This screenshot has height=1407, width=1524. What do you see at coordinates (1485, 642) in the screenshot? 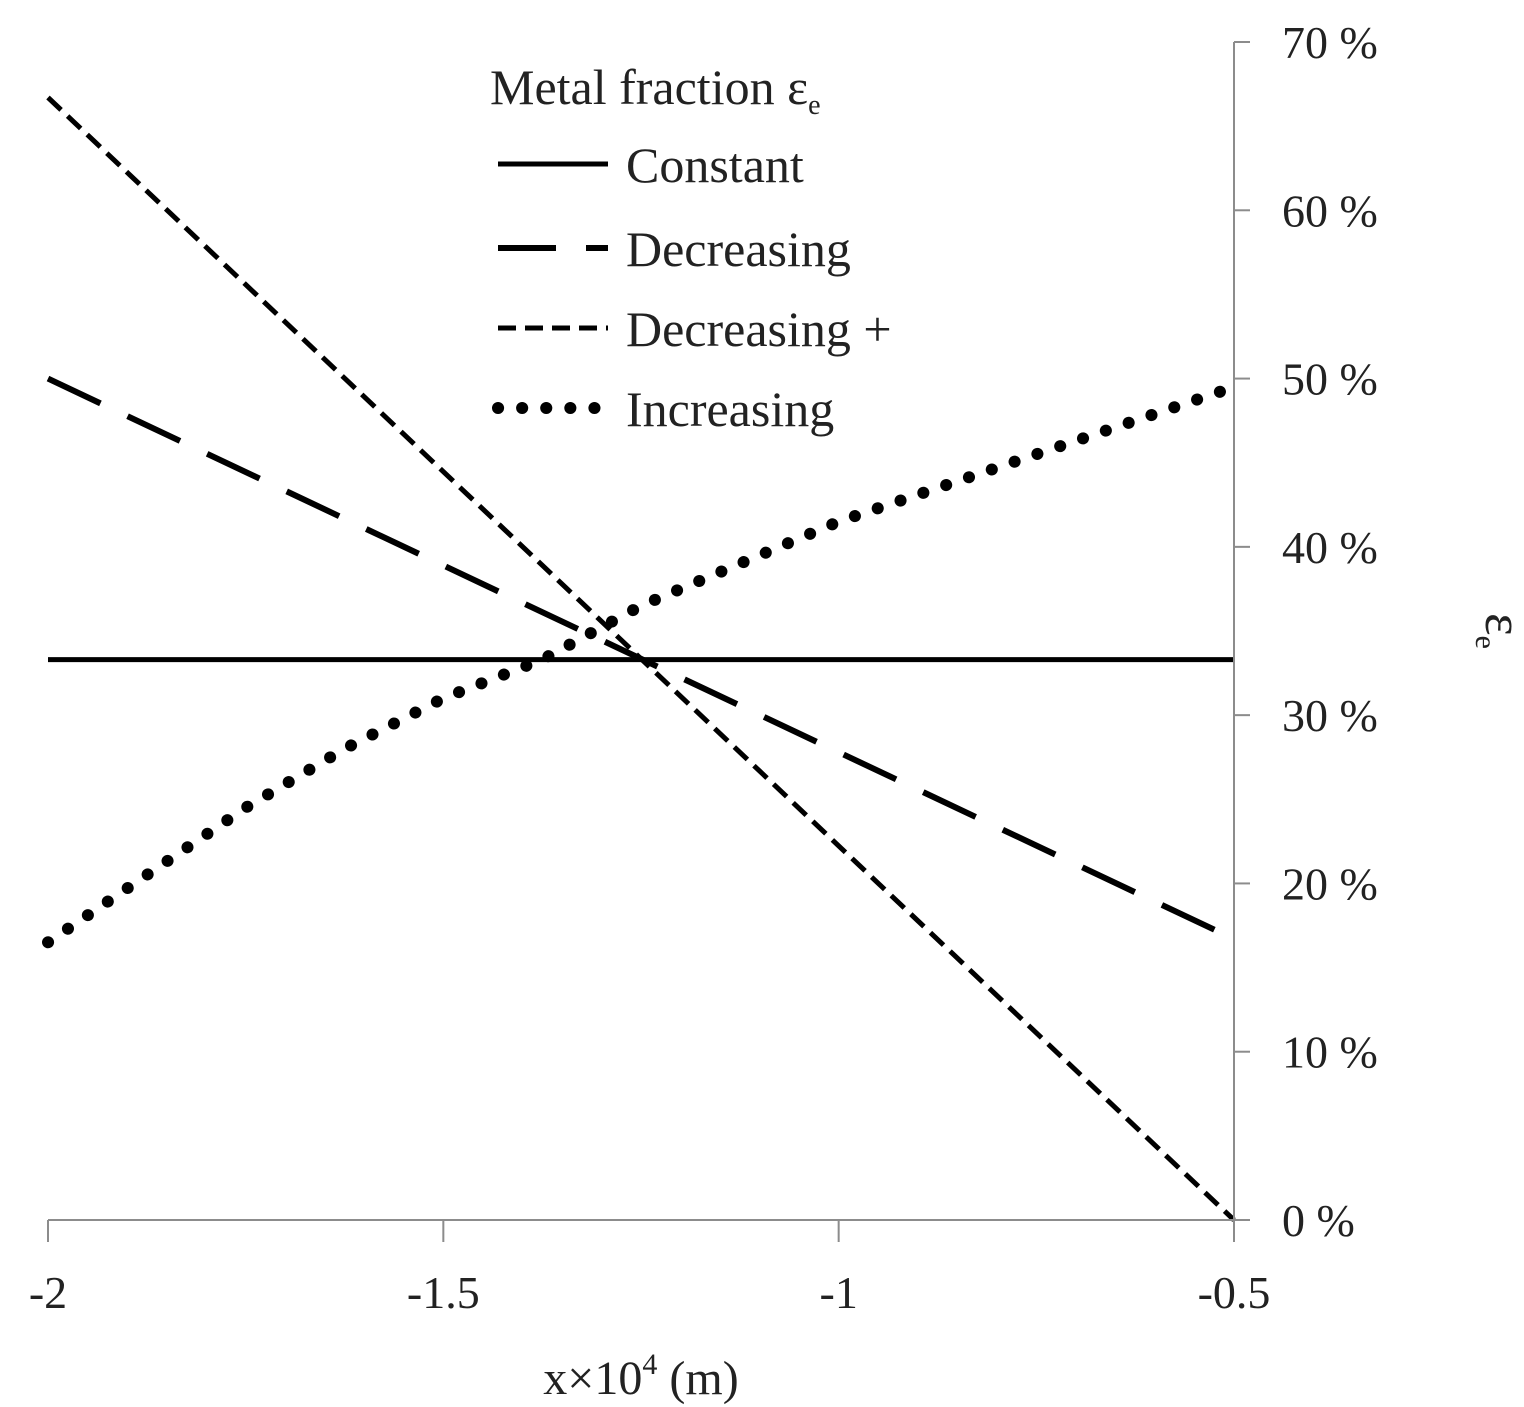
I see `y-axis-title-subscript: e` at bounding box center [1485, 642].